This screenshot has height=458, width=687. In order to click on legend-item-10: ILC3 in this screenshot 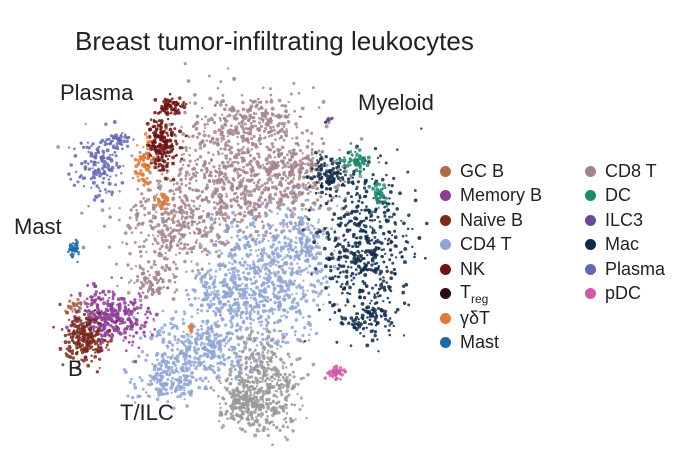, I will do `click(614, 220)`.